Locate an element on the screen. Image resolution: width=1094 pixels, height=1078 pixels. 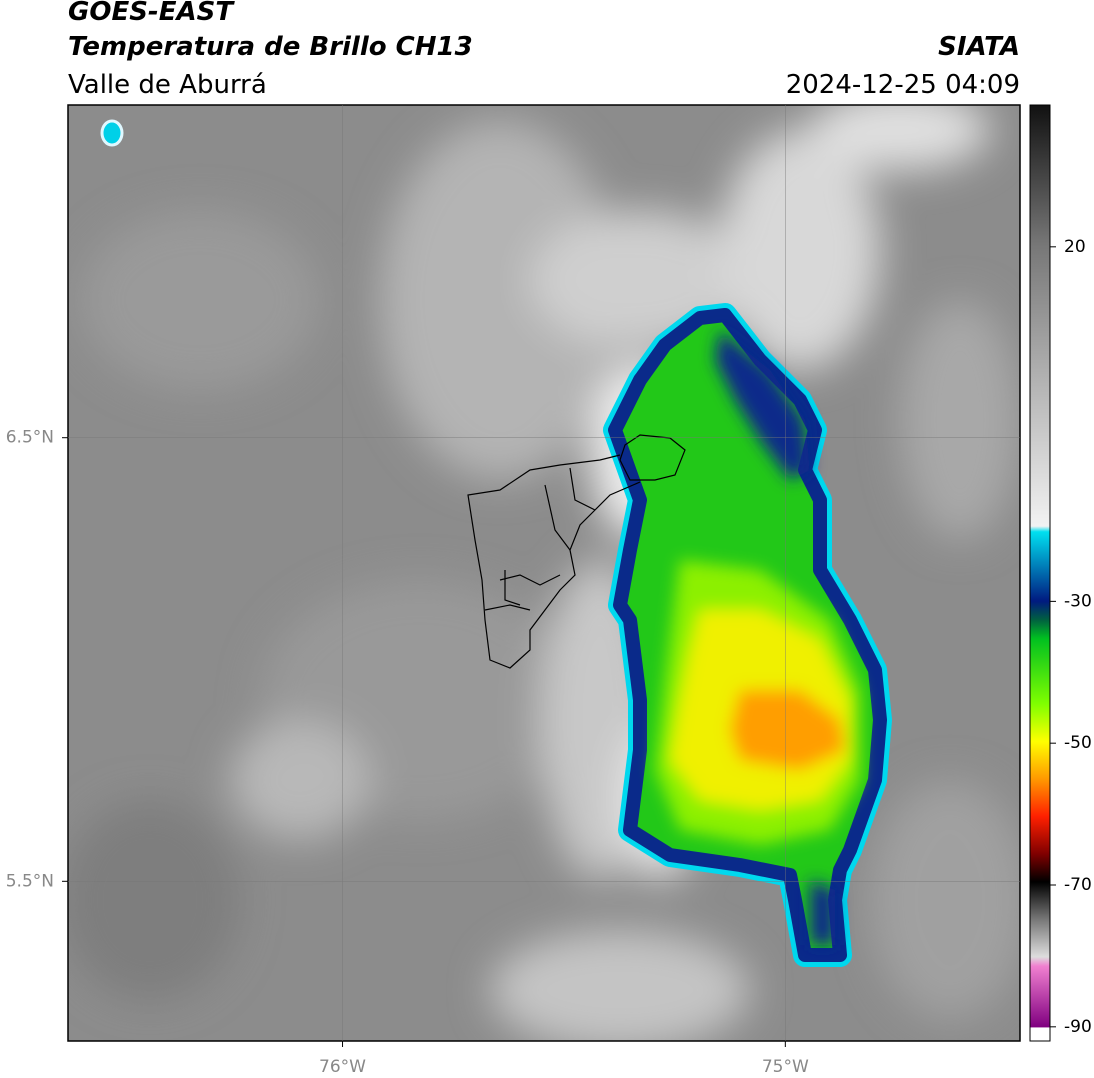
colorbar-tick-label: -30 is located at coordinates (1078, 601).